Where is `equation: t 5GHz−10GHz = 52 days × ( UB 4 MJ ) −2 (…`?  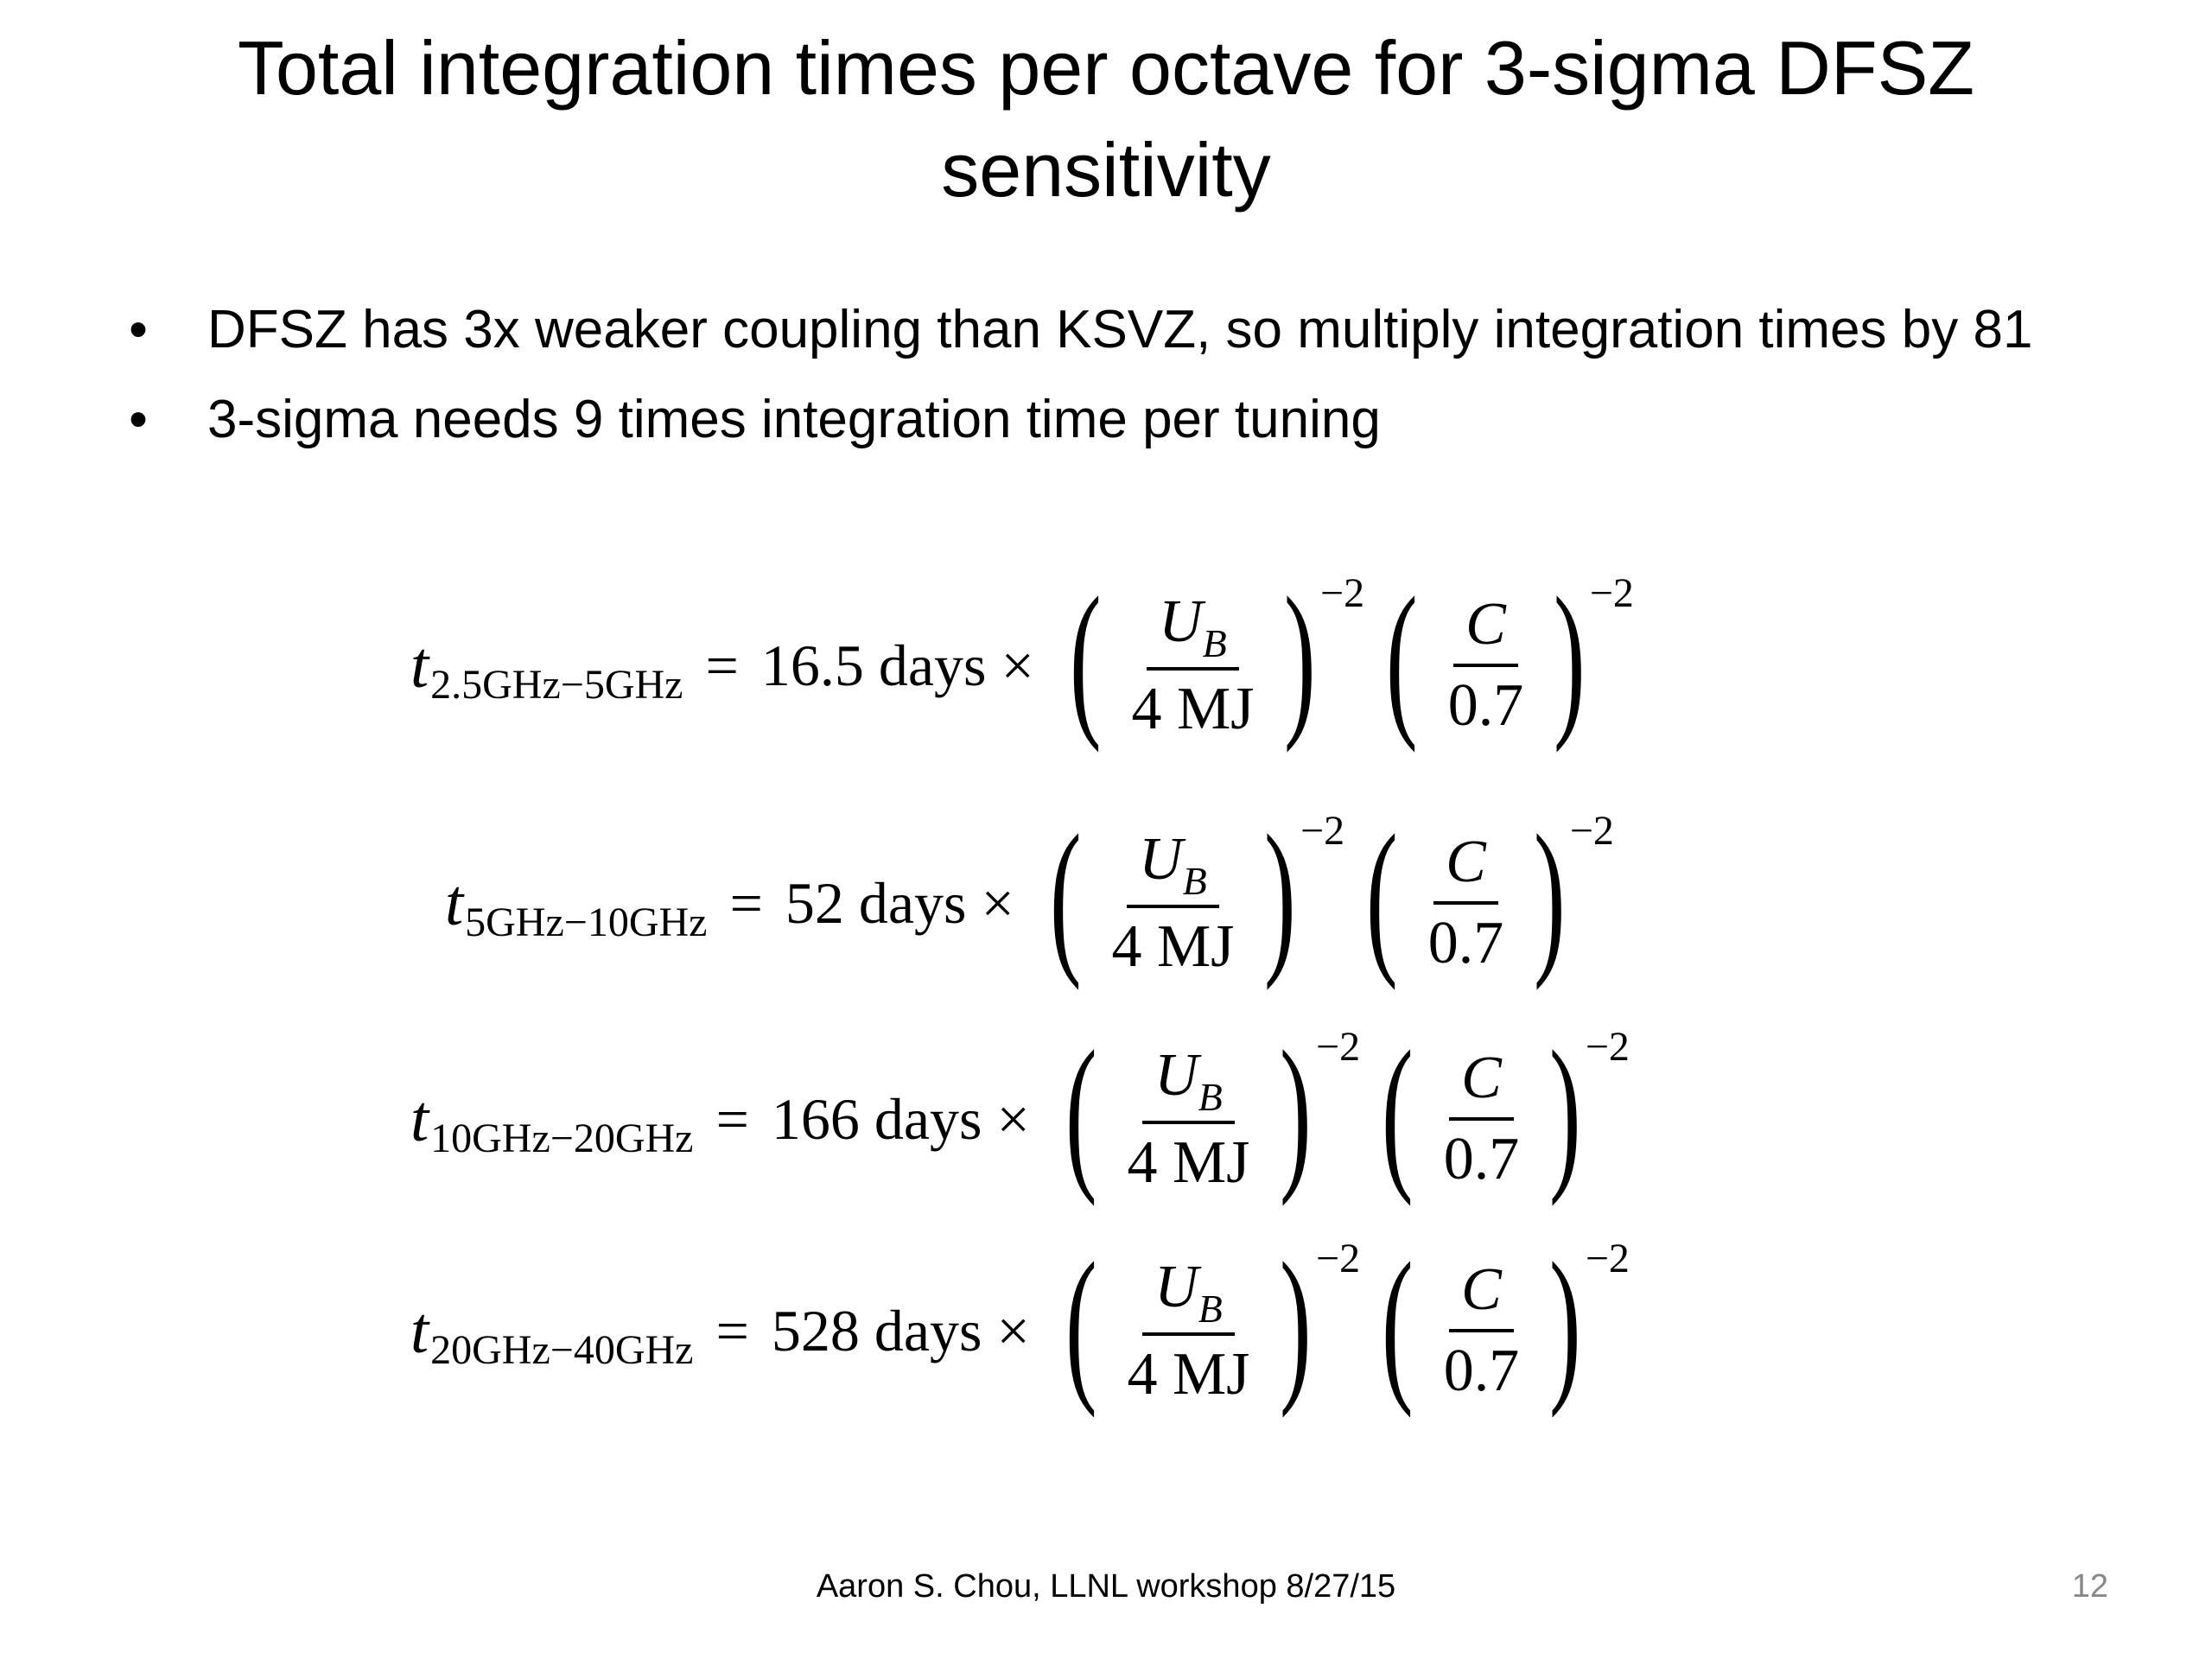
equation: t 5GHz−10GHz = 52 days × ( UB 4 MJ ) −2 (… is located at coordinates (1029, 898).